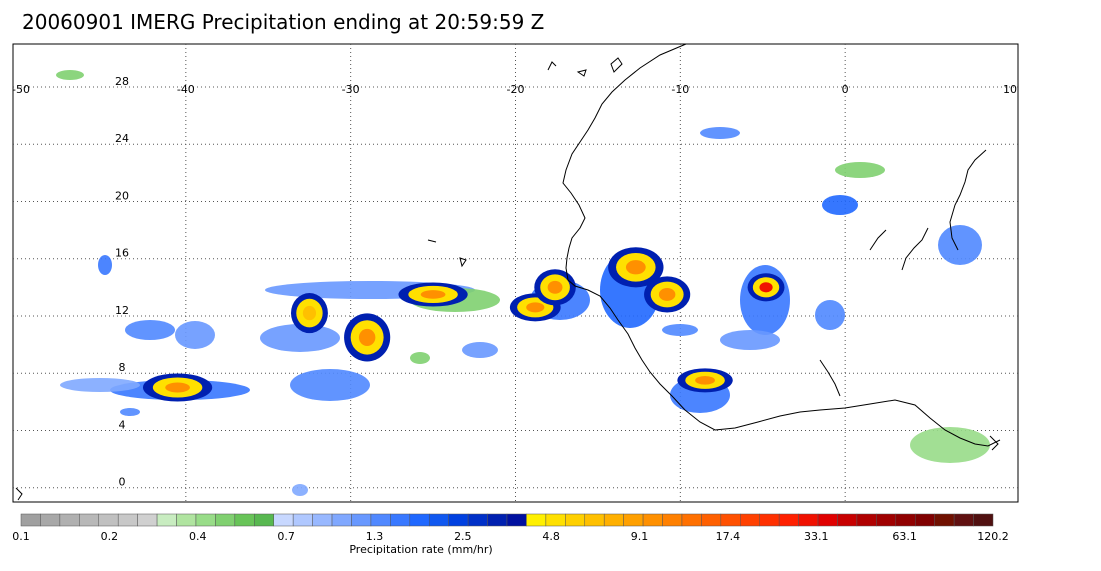 Image resolution: width=1101 pixels, height=571 pixels. What do you see at coordinates (551, 536) in the screenshot?
I see `colorbar-tick-label: 4.8` at bounding box center [551, 536].